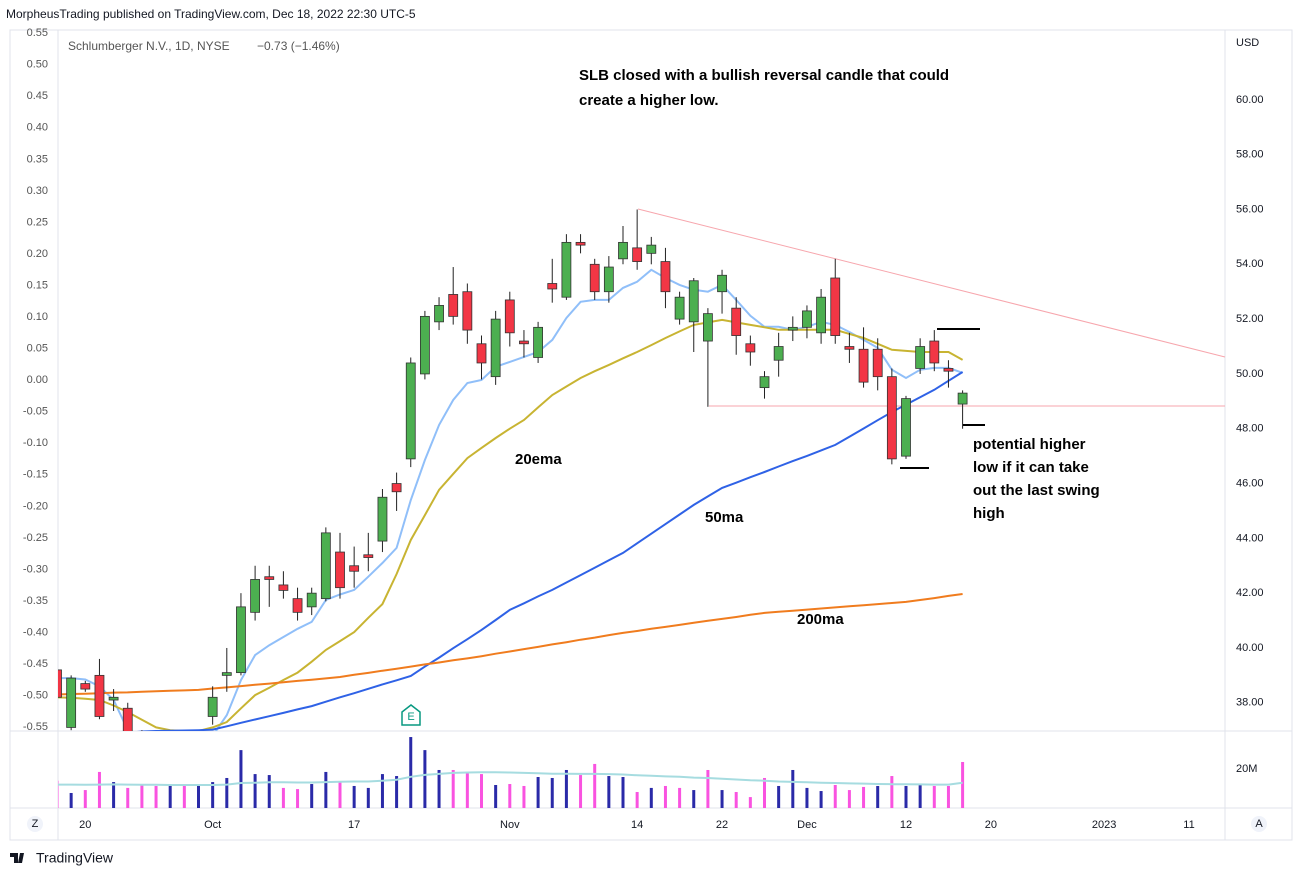 The height and width of the screenshot is (883, 1302). I want to click on volume-pane, so click(511, 772).